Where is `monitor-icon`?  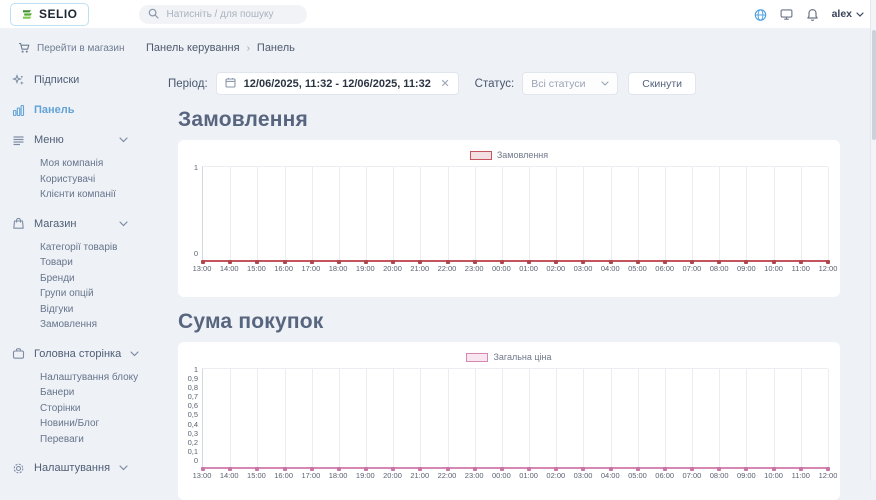 monitor-icon is located at coordinates (786, 14).